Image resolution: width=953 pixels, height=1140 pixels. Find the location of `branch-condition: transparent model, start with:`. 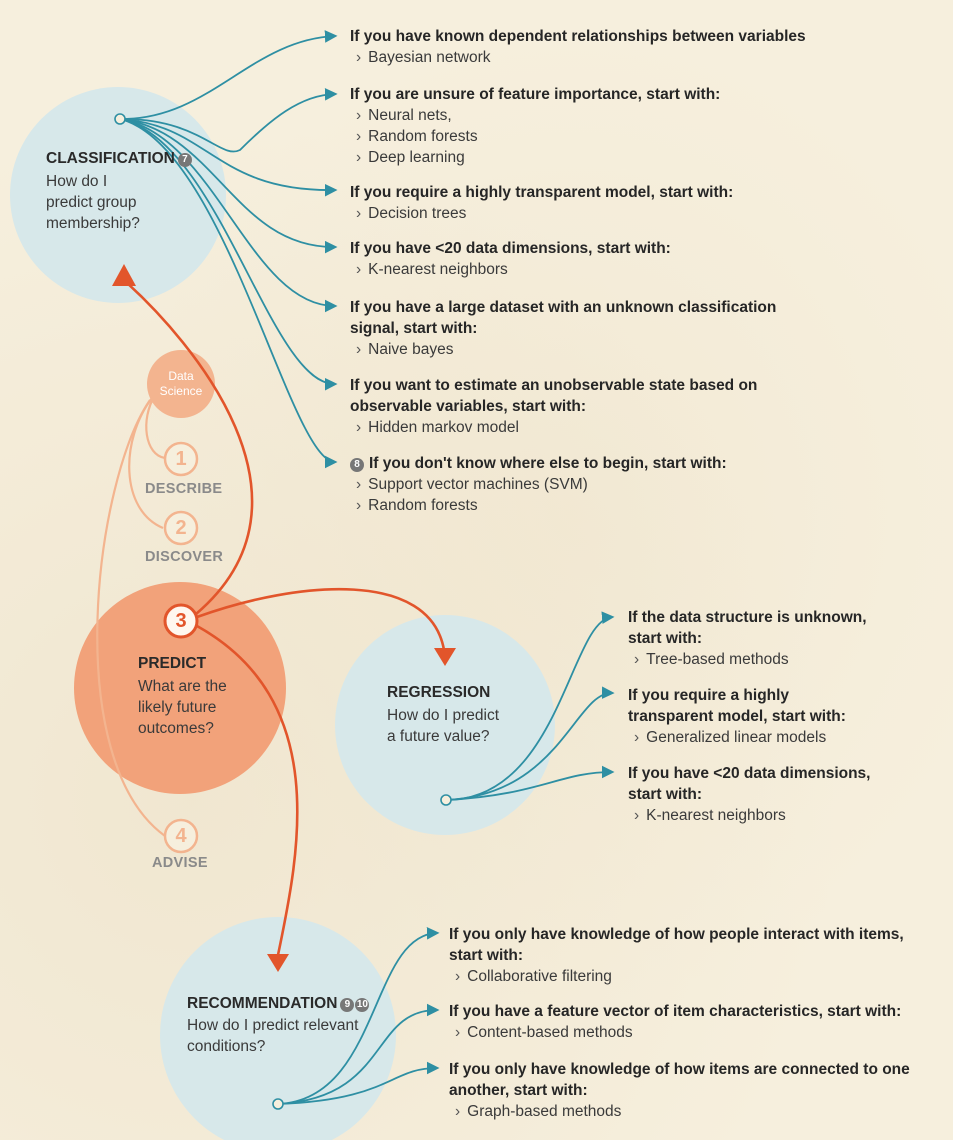

branch-condition: transparent model, start with: is located at coordinates (737, 716).